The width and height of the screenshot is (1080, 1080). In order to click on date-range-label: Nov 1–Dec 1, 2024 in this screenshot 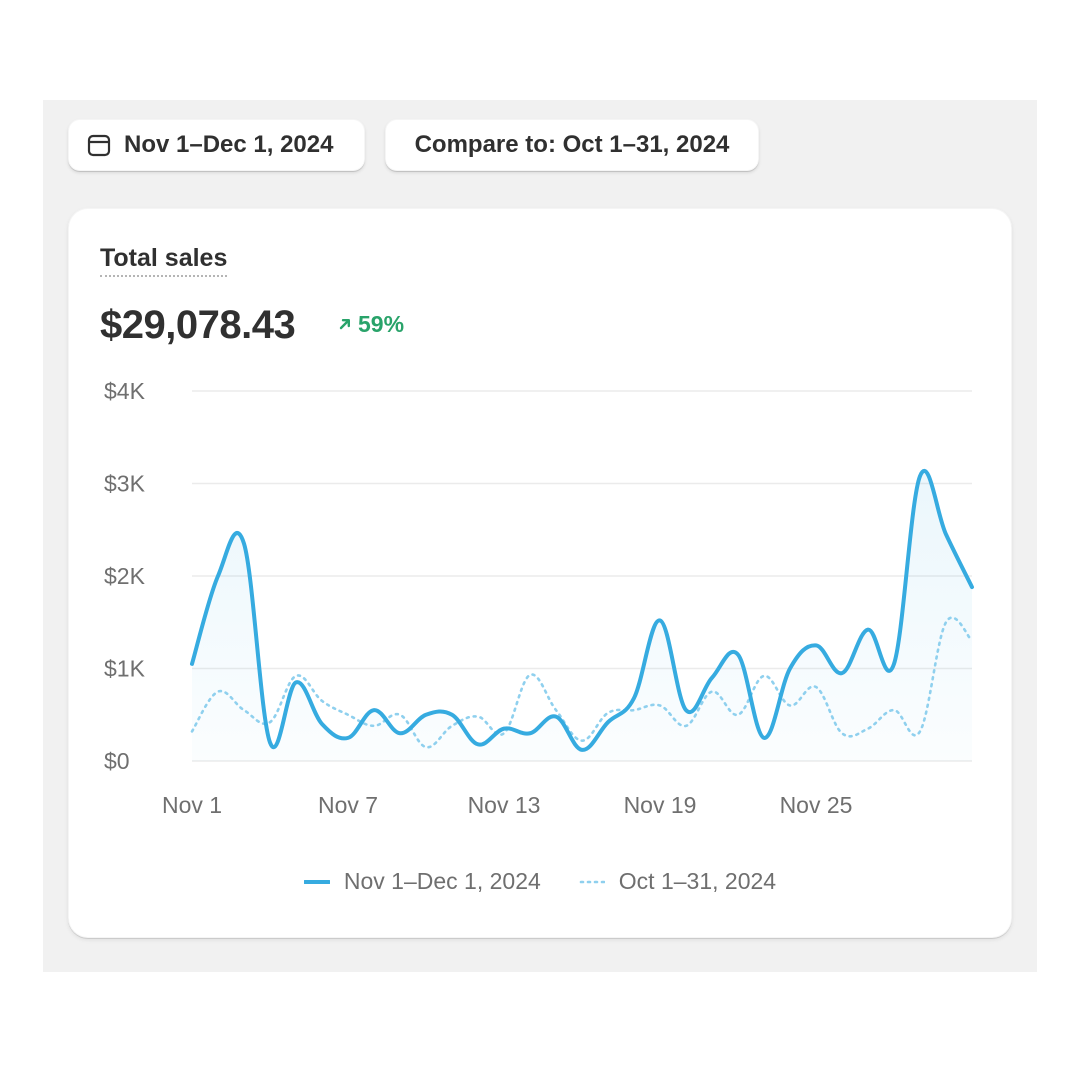, I will do `click(229, 144)`.